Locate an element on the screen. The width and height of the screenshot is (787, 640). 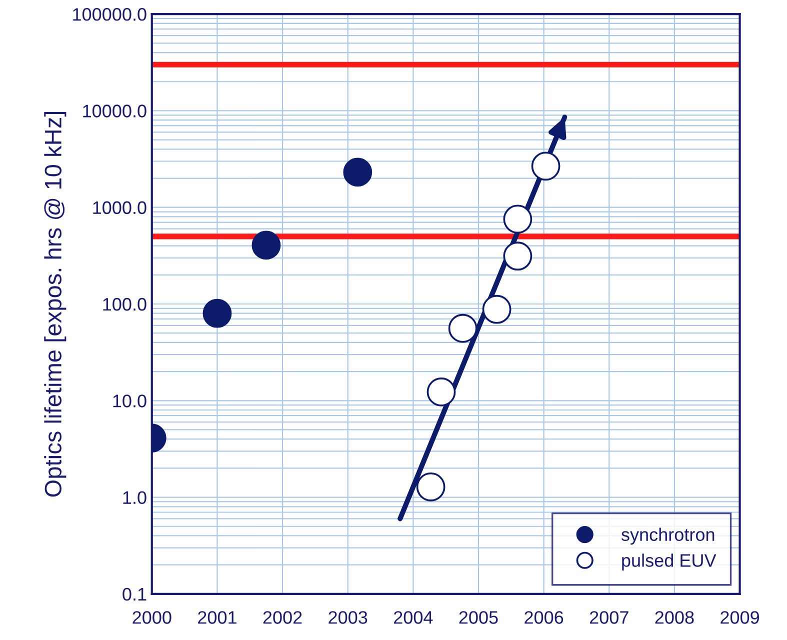
y-tick-label: 1000.0 is located at coordinates (119, 207).